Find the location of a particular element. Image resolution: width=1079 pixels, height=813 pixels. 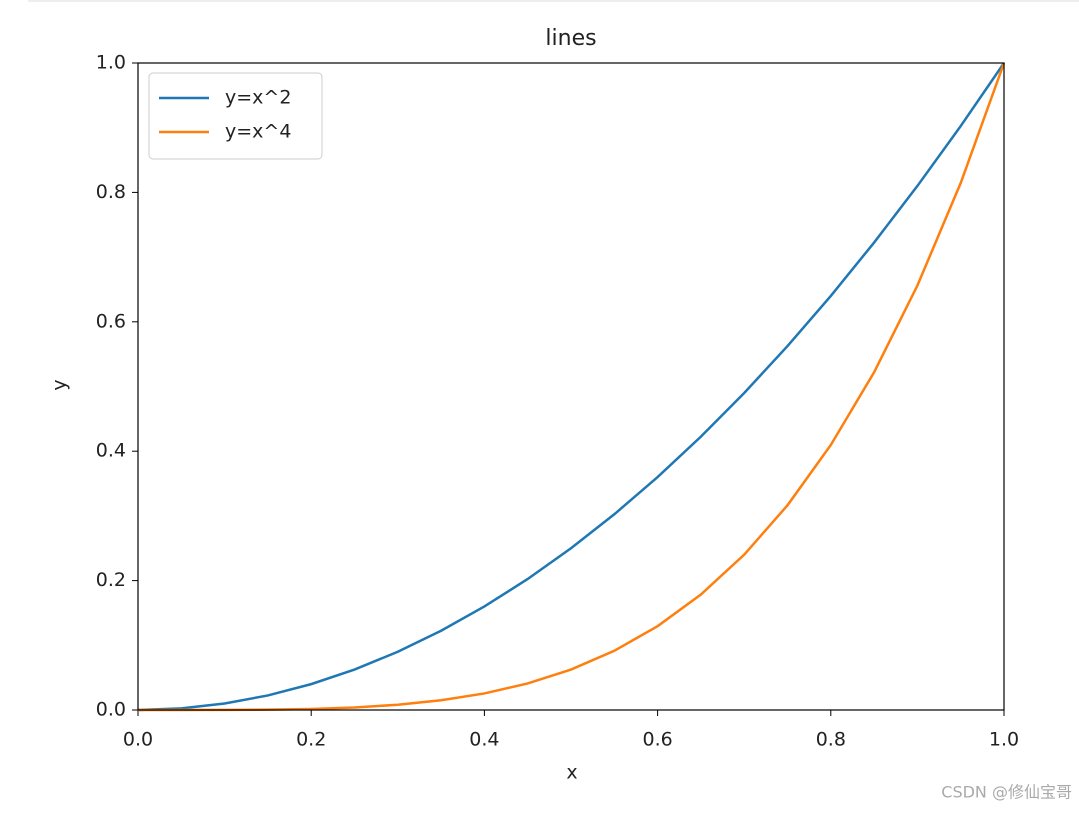

watermark: CSDN @修仙宝哥 is located at coordinates (1006, 792).